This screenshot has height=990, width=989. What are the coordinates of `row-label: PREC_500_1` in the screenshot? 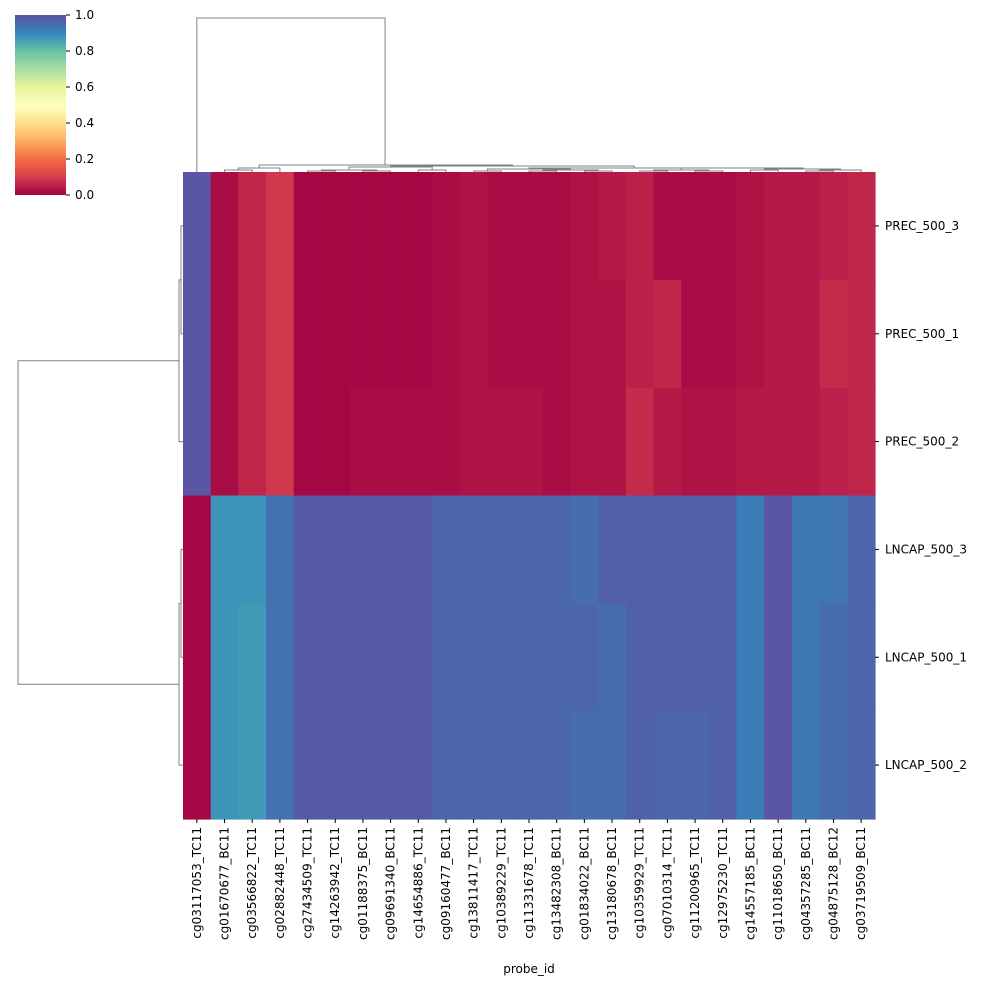 It's located at (922, 334).